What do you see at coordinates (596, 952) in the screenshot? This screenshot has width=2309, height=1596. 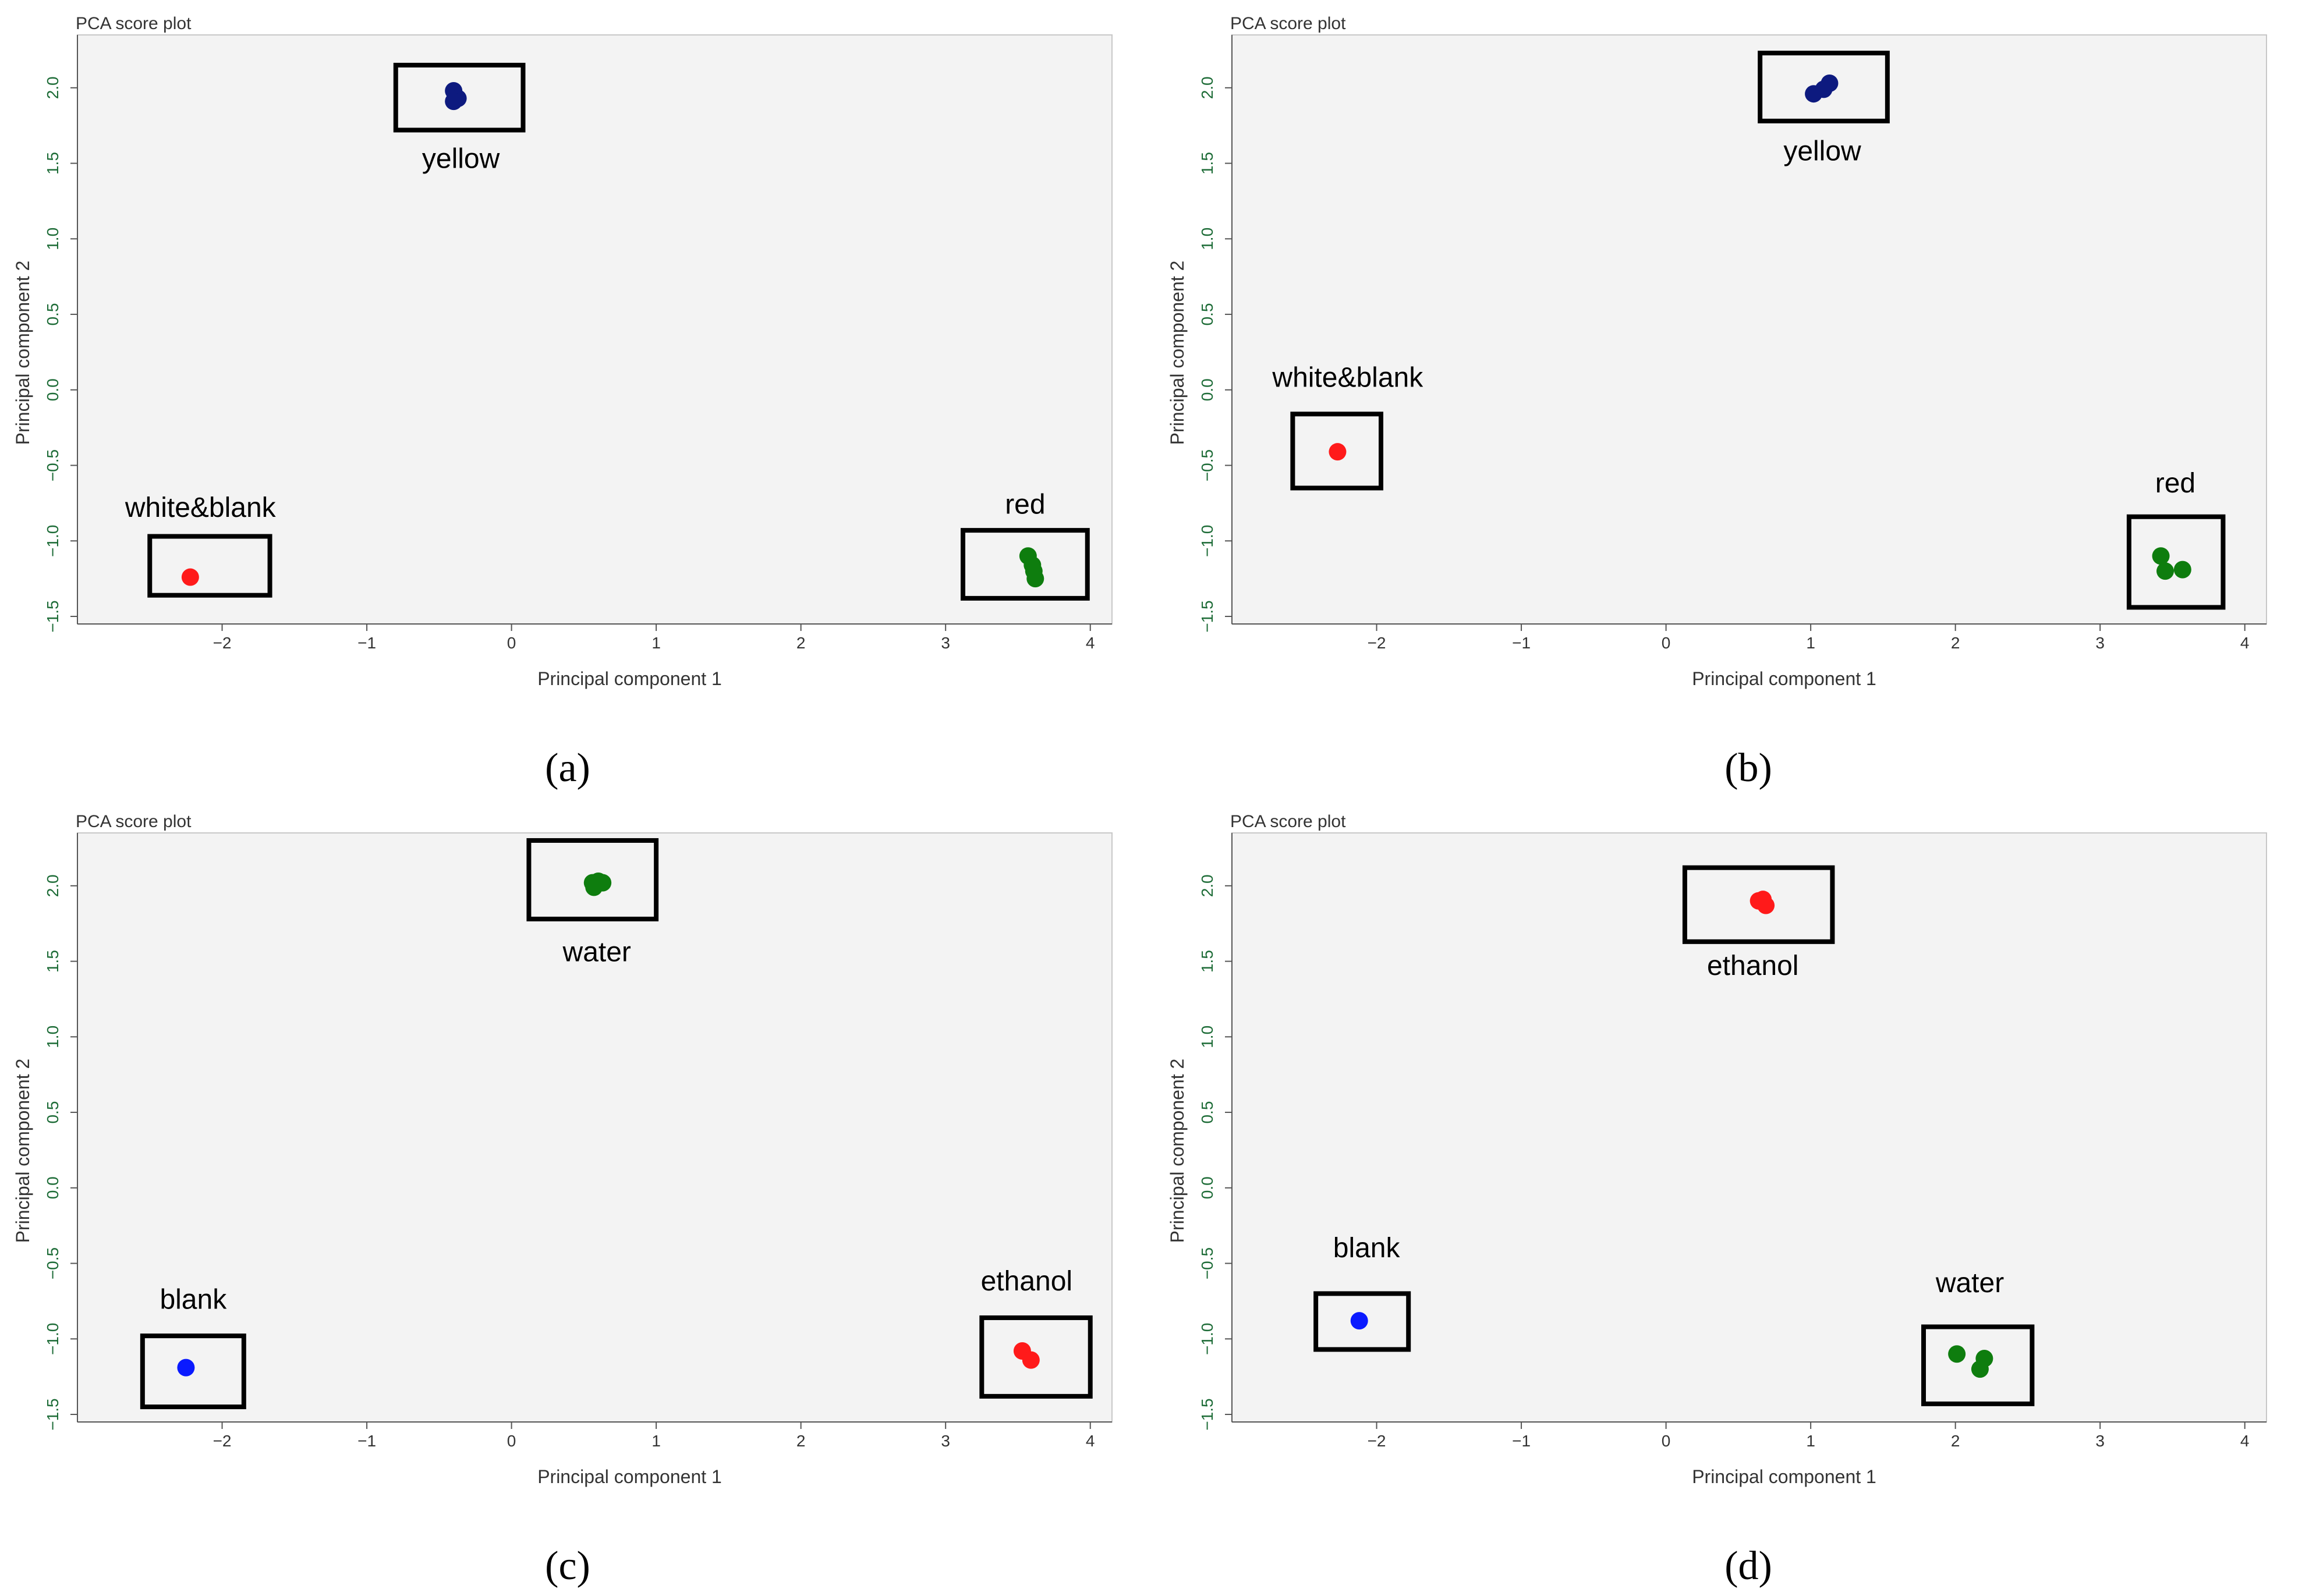 I see `cluster-label: water` at bounding box center [596, 952].